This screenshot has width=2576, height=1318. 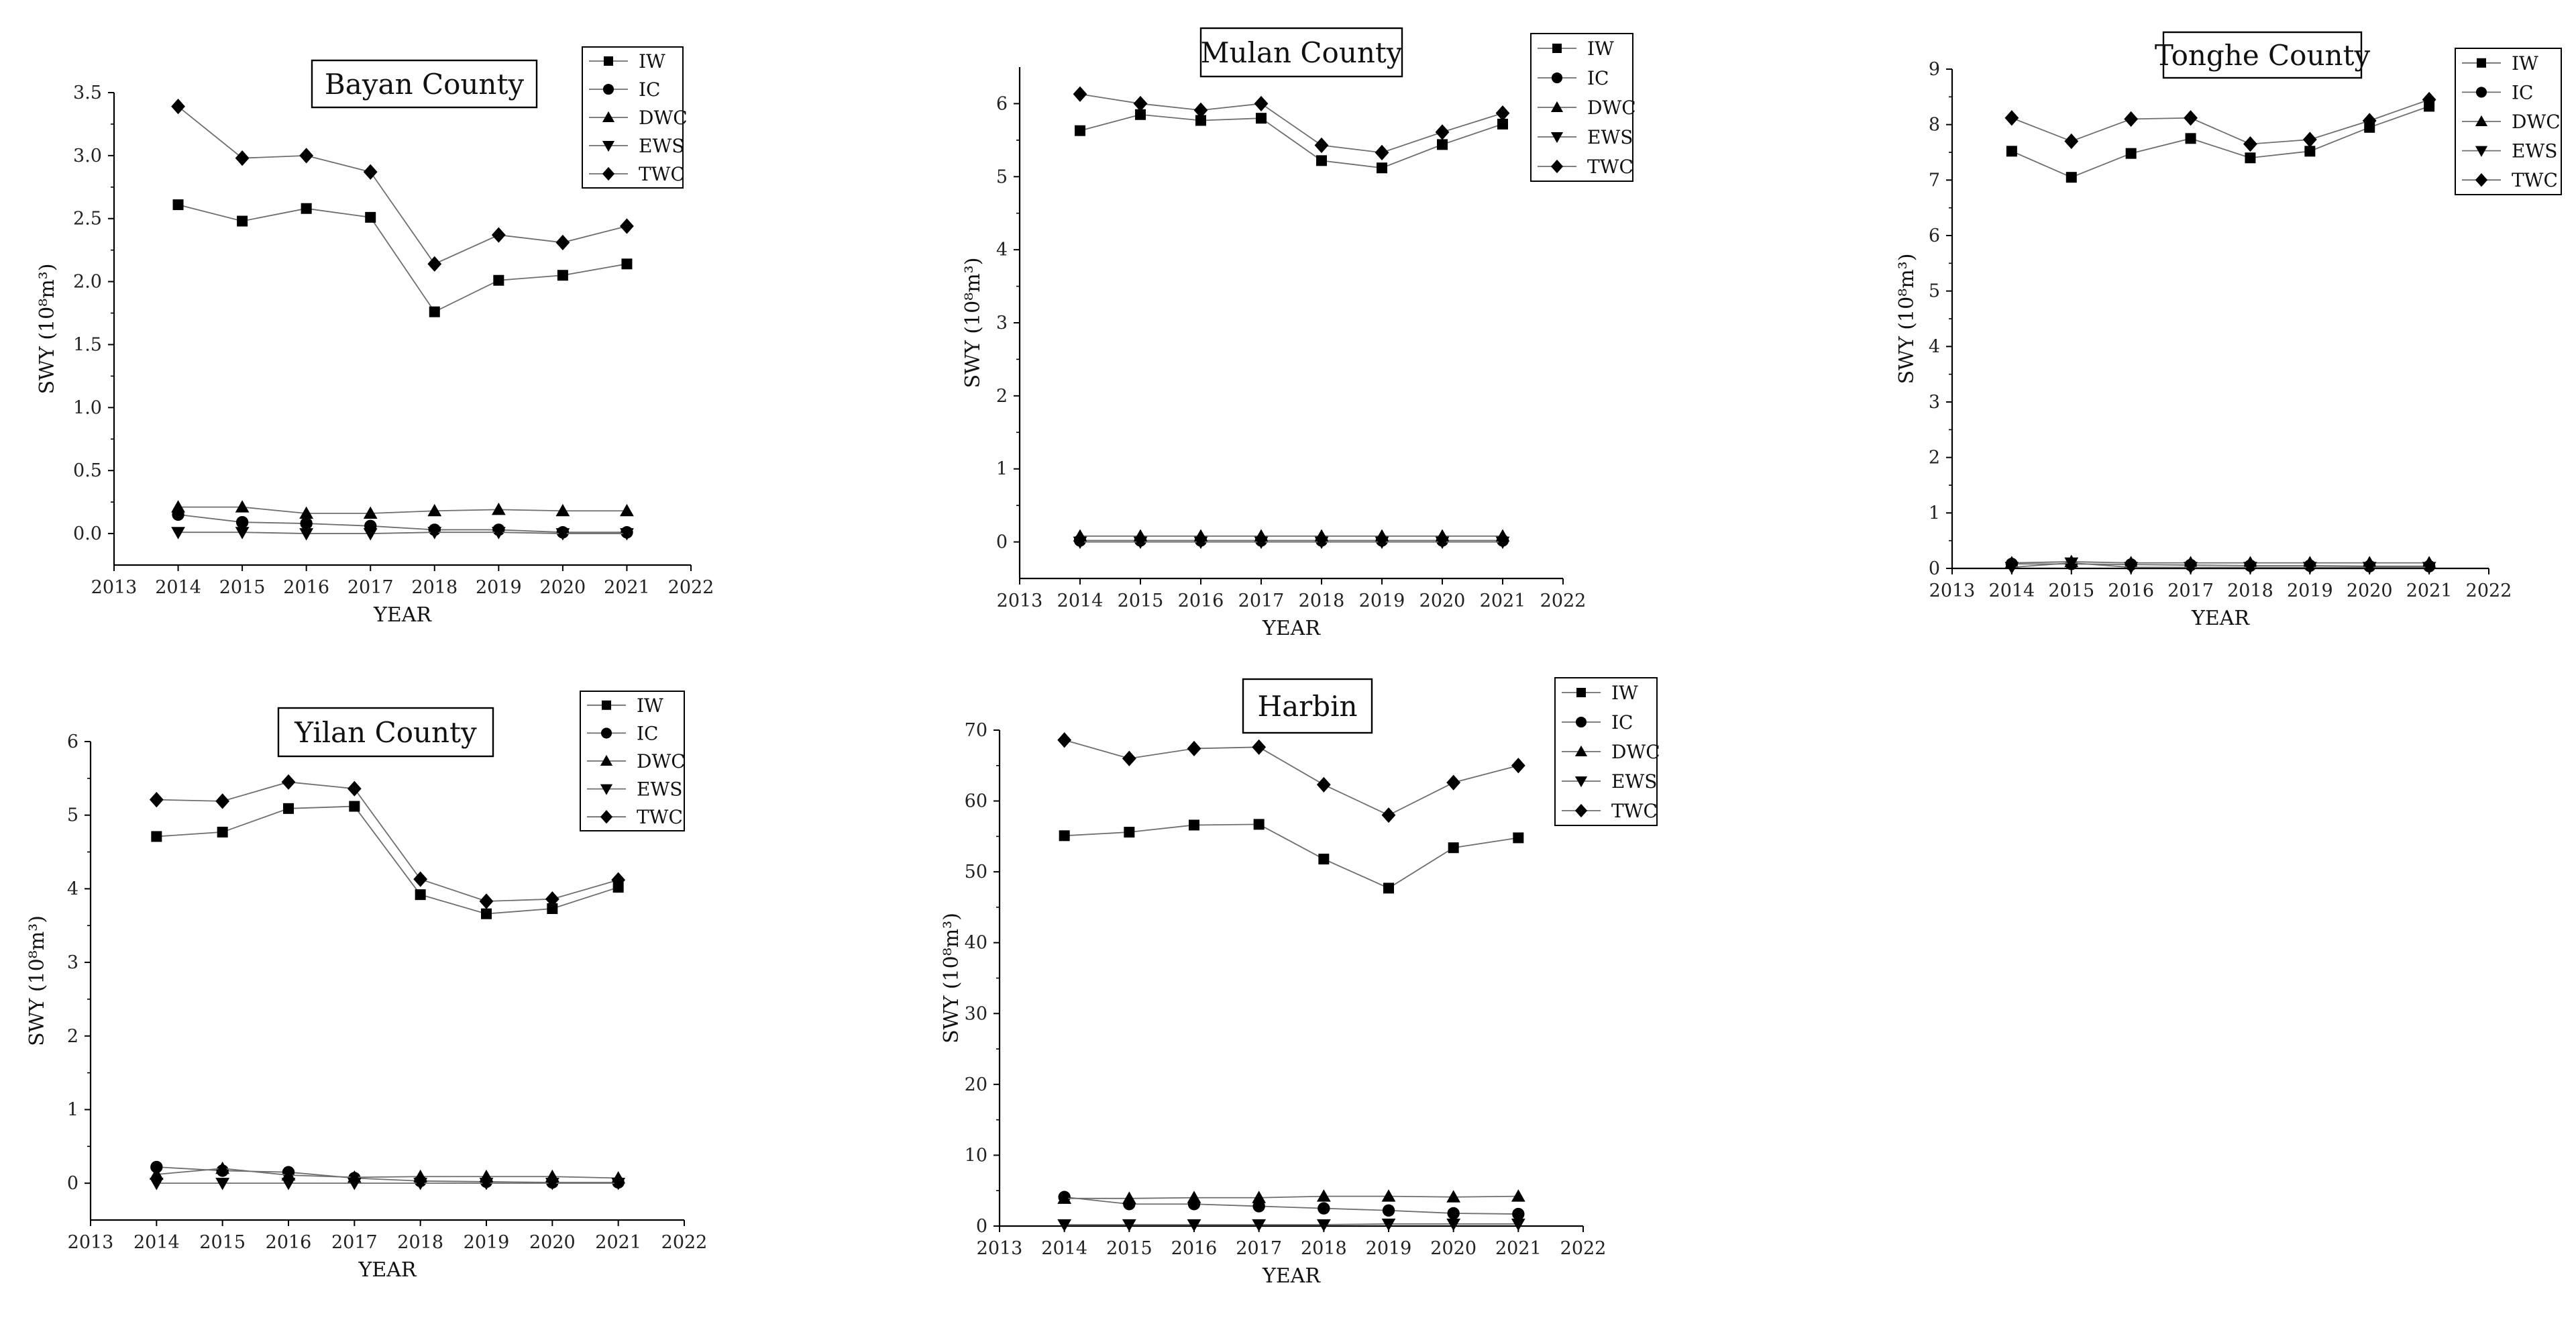 What do you see at coordinates (2535, 180) in the screenshot?
I see `legend-label: TWC` at bounding box center [2535, 180].